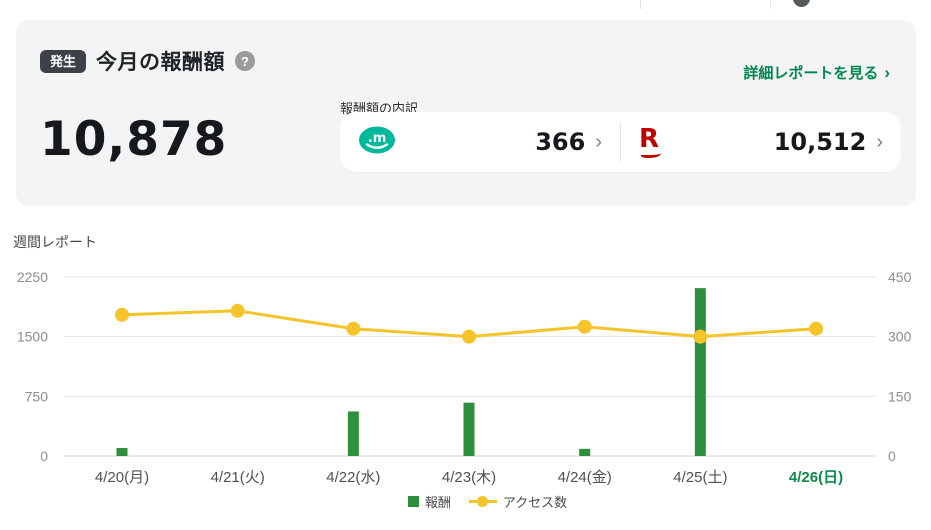  What do you see at coordinates (560, 142) in the screenshot?
I see `moshimo-amount: 366` at bounding box center [560, 142].